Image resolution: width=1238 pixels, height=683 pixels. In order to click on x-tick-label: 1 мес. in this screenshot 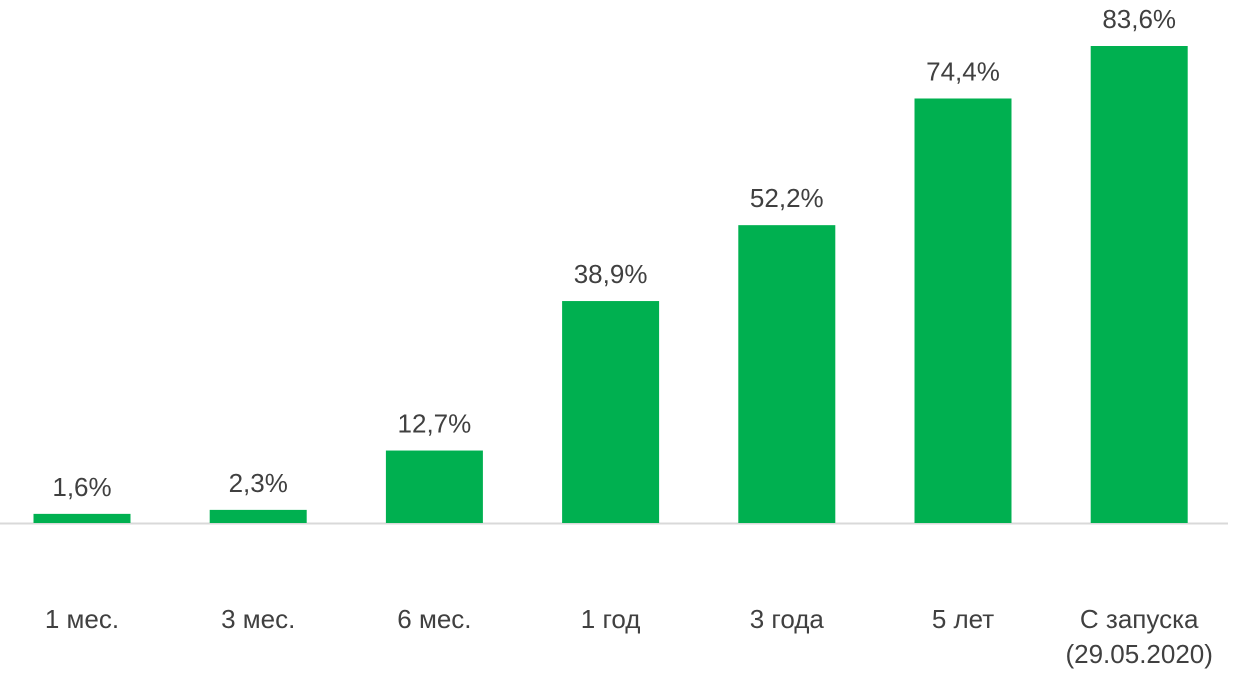, I will do `click(82, 619)`.